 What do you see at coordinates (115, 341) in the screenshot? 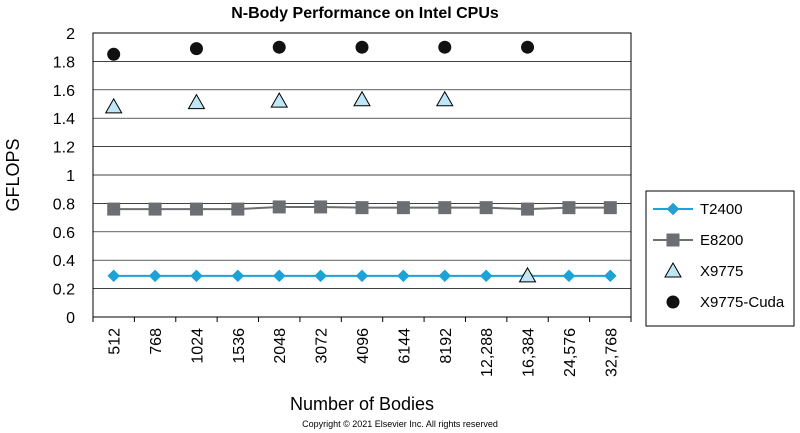
I see `x-tick-label: 512` at bounding box center [115, 341].